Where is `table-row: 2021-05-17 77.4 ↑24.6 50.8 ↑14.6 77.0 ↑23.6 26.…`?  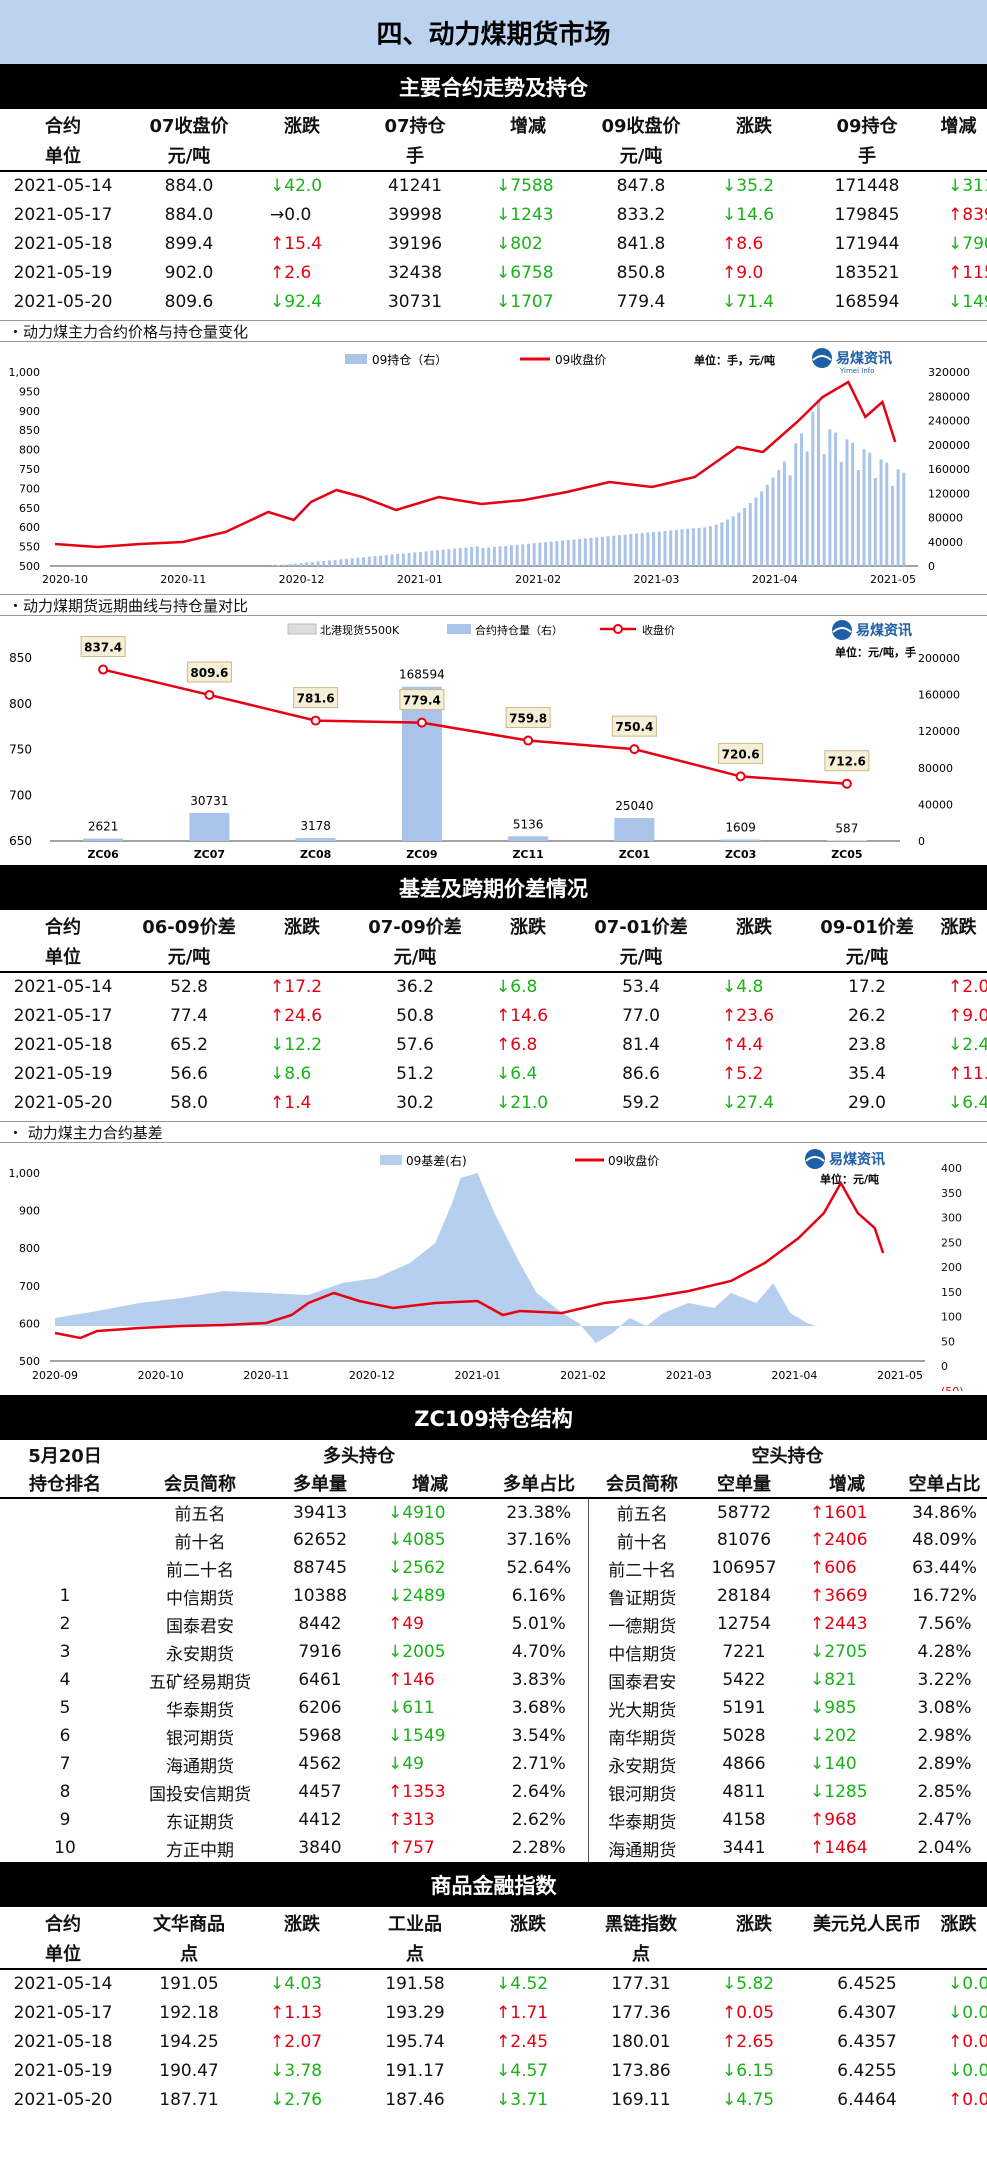 table-row: 2021-05-17 77.4 ↑24.6 50.8 ↑14.6 77.0 ↑23.6 26.… is located at coordinates (493, 1015).